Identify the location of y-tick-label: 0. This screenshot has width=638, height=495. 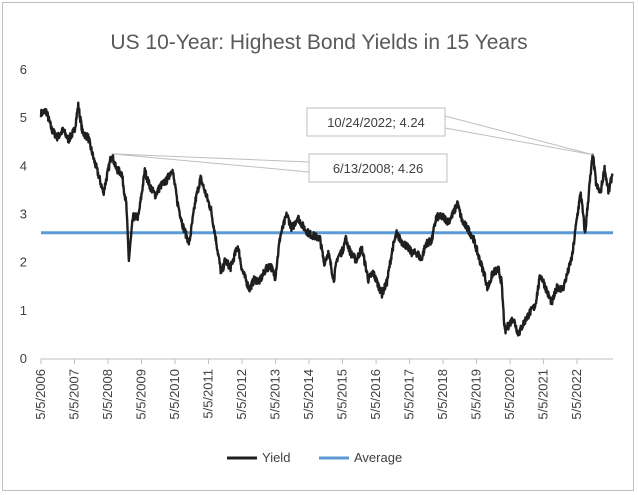
(23, 358).